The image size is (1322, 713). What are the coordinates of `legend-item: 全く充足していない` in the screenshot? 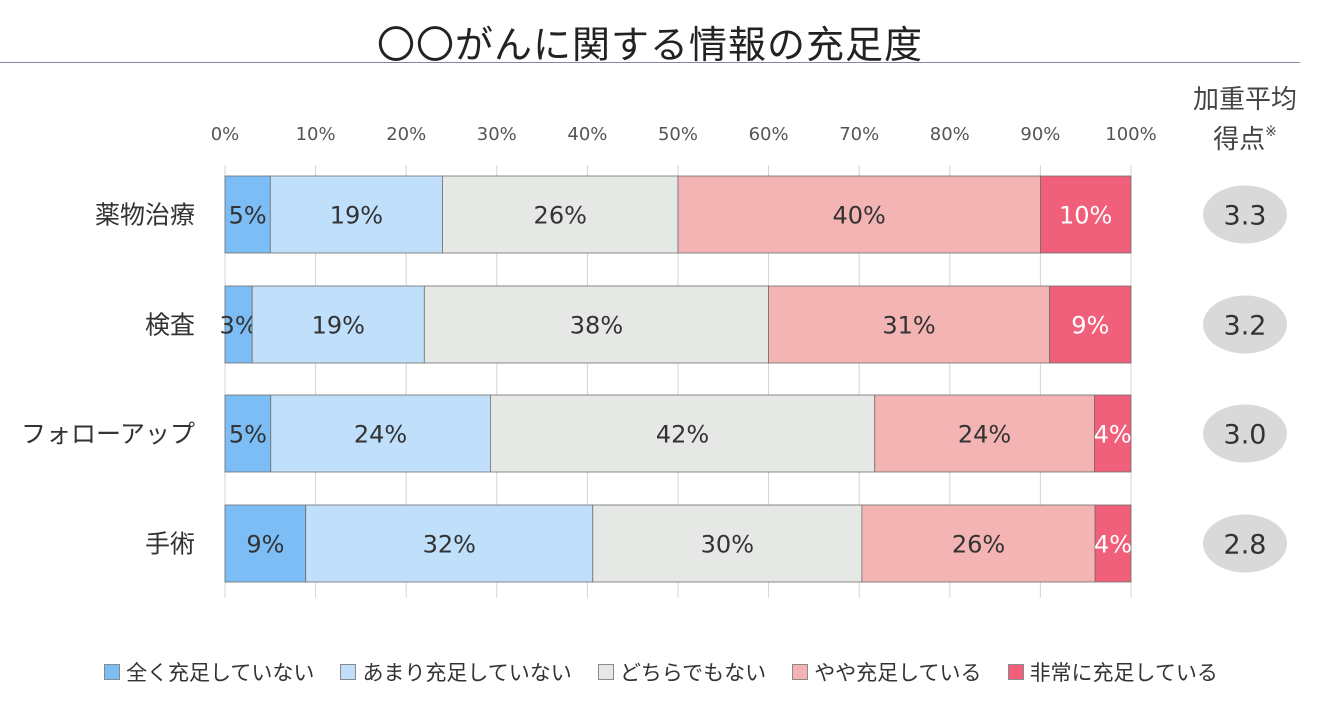 It's located at (209, 672).